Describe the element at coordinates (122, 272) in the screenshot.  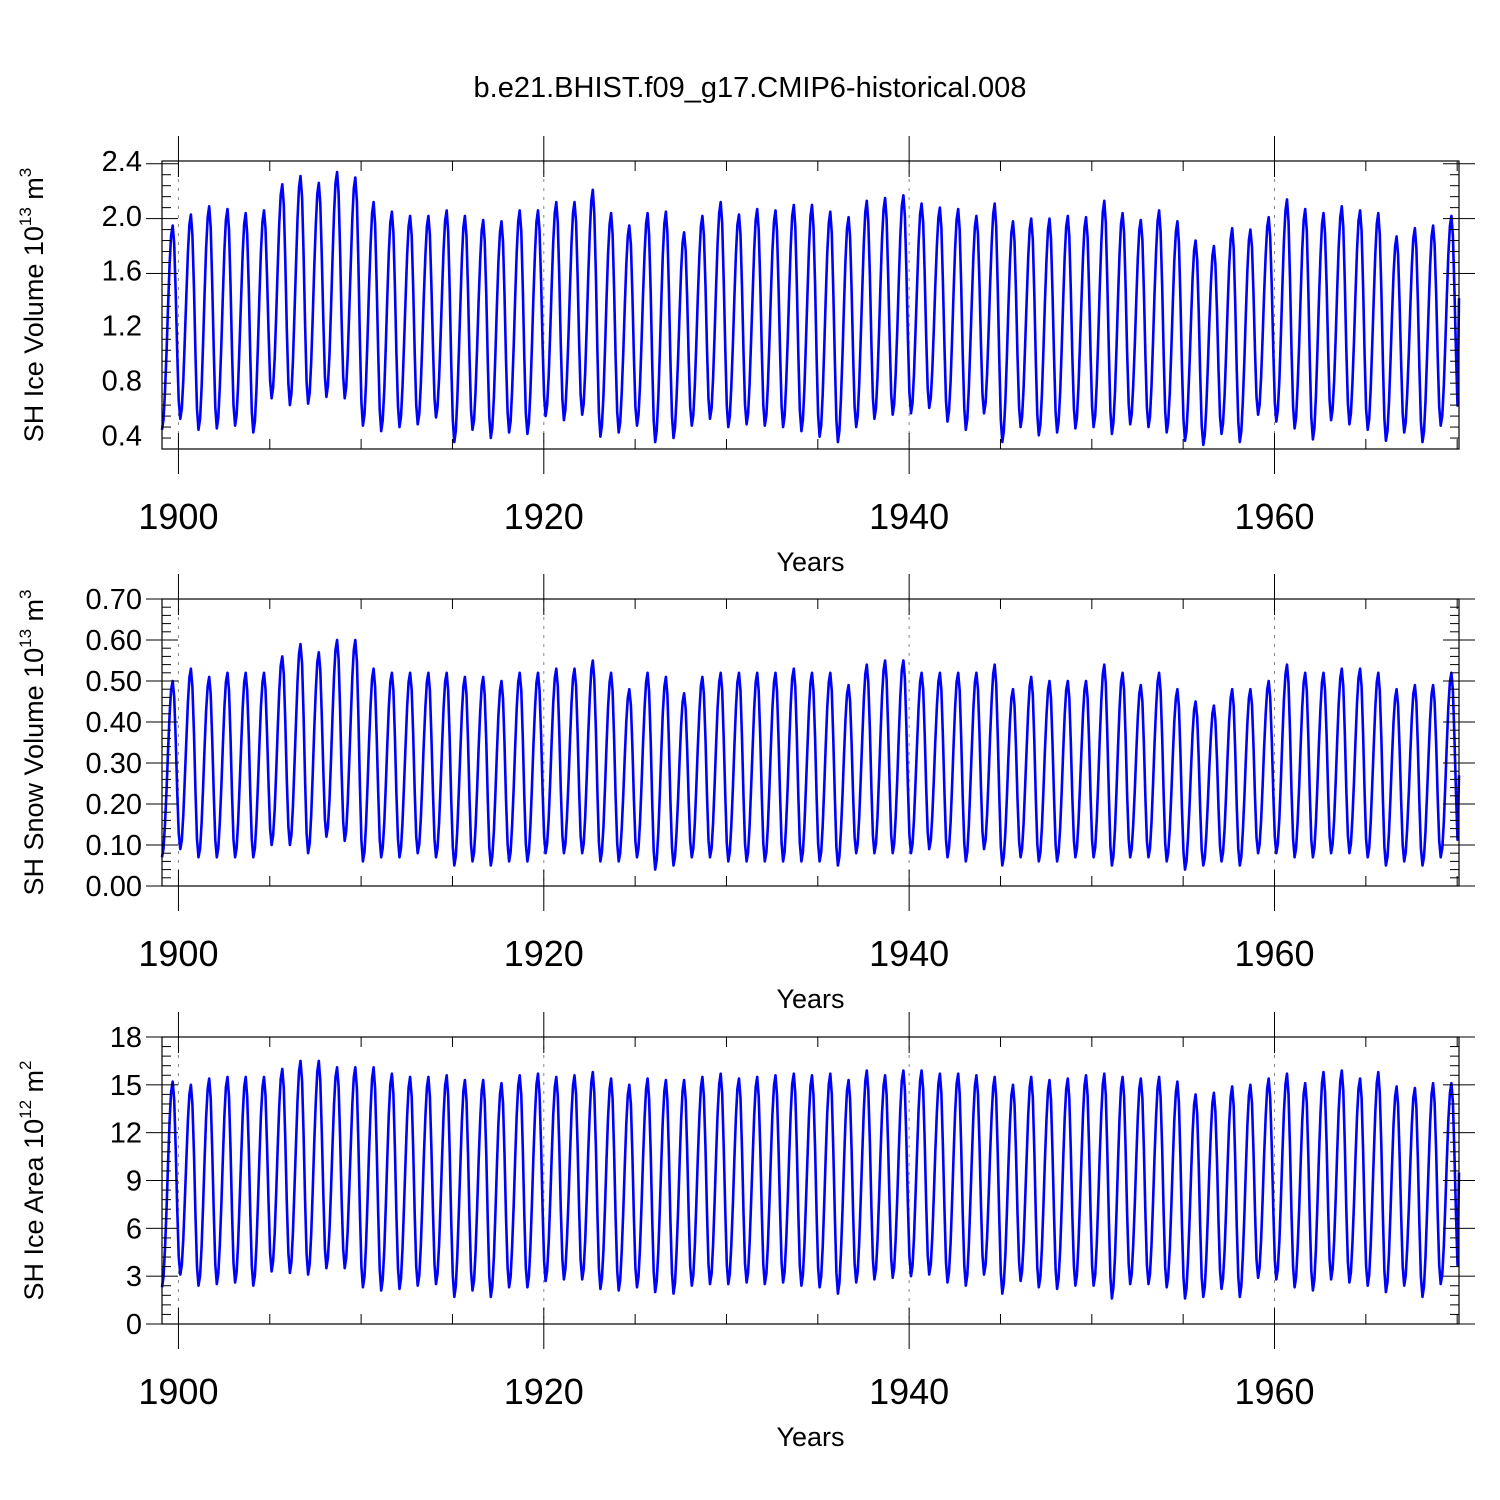
I see `y-tick-label: 1.6` at that location.